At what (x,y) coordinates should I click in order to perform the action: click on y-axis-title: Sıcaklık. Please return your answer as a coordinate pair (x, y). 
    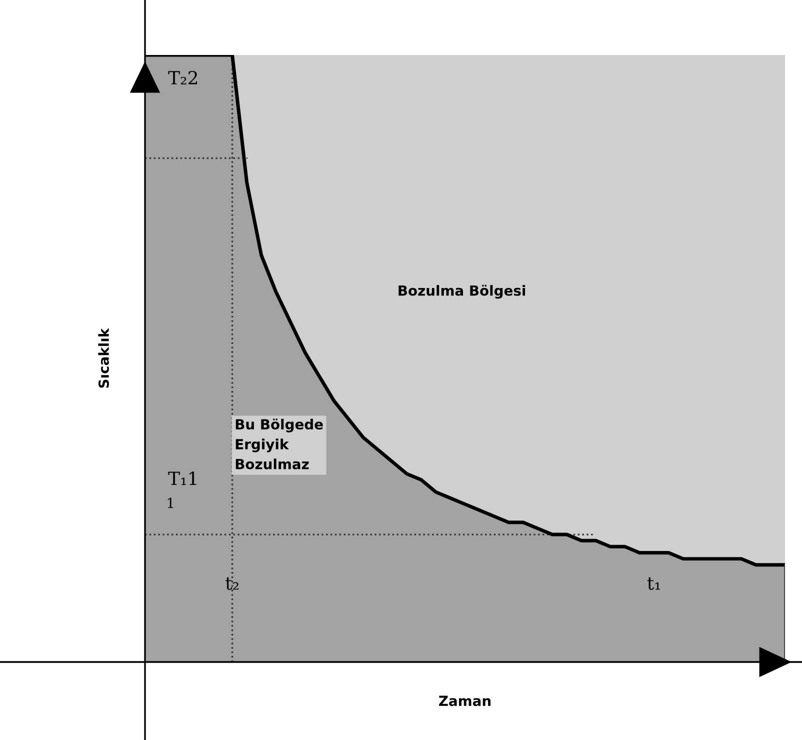
    Looking at the image, I should click on (103, 358).